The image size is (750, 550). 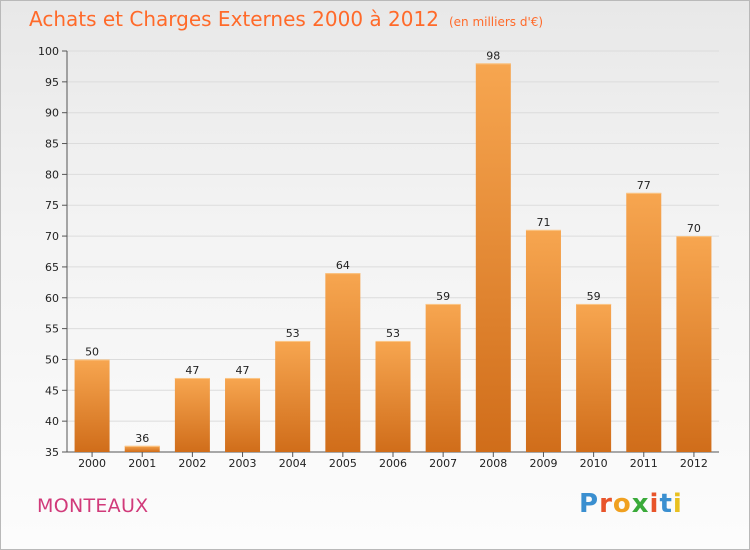 What do you see at coordinates (142, 448) in the screenshot?
I see `bar-2001` at bounding box center [142, 448].